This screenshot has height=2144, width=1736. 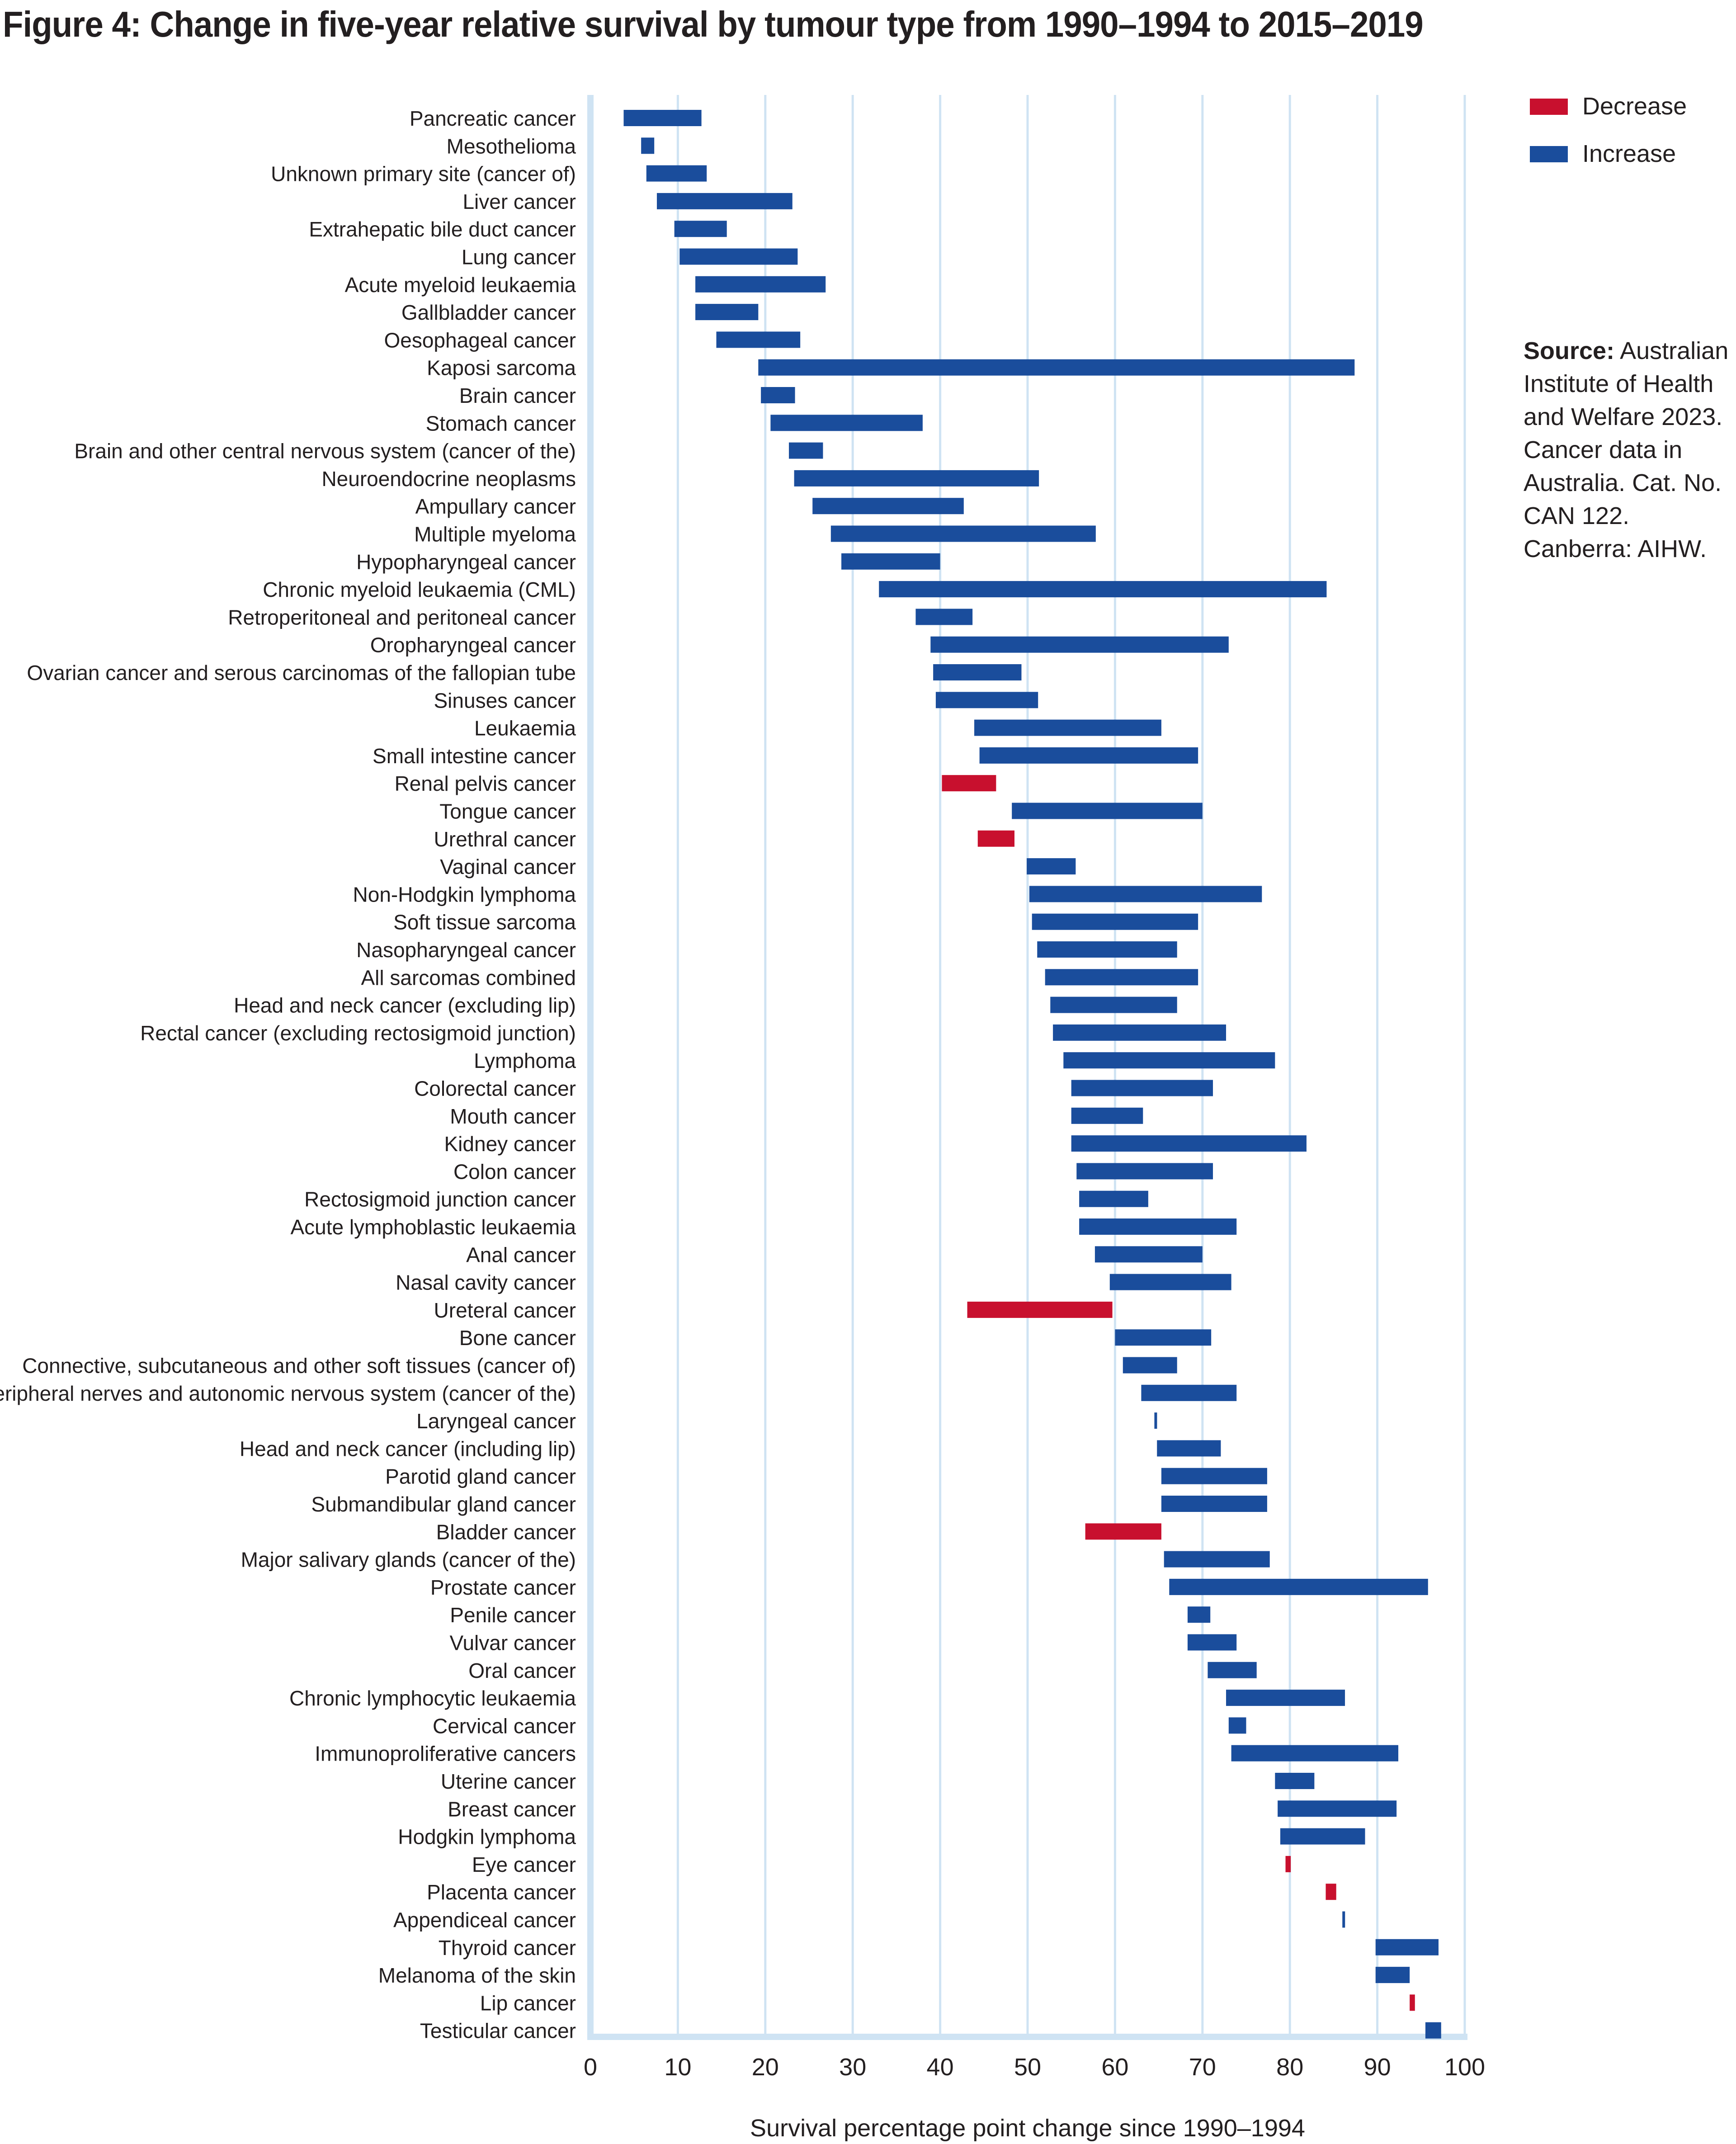 I want to click on category-label: Oral cancer, so click(x=522, y=1670).